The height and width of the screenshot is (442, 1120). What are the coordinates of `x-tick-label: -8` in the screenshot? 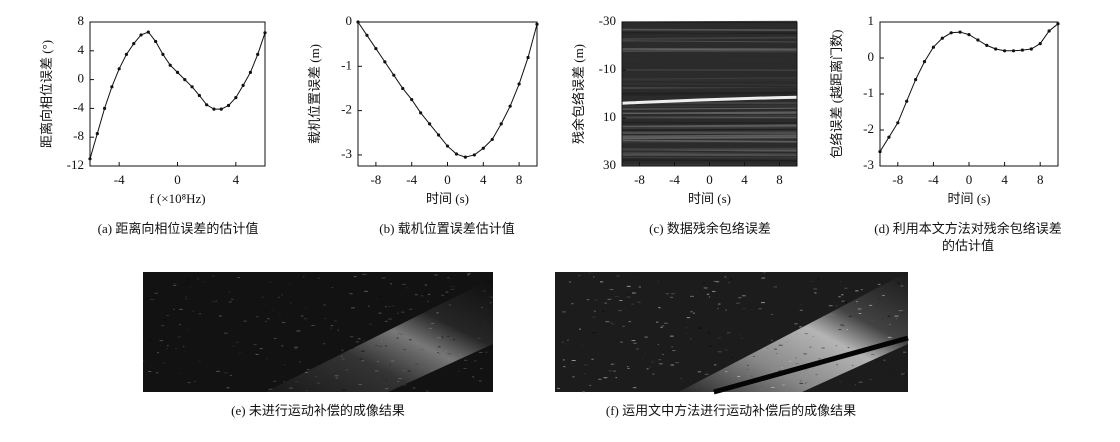 It's located at (639, 179).